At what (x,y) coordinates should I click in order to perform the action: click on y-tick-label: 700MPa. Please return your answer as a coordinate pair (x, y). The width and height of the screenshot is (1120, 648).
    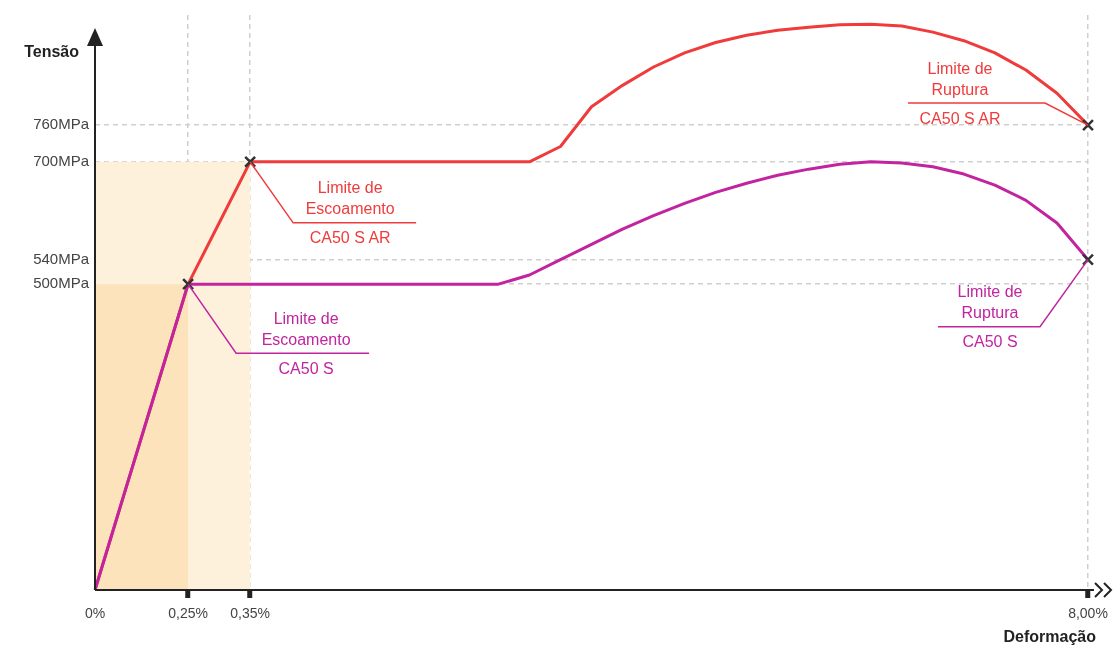
    Looking at the image, I should click on (61, 160).